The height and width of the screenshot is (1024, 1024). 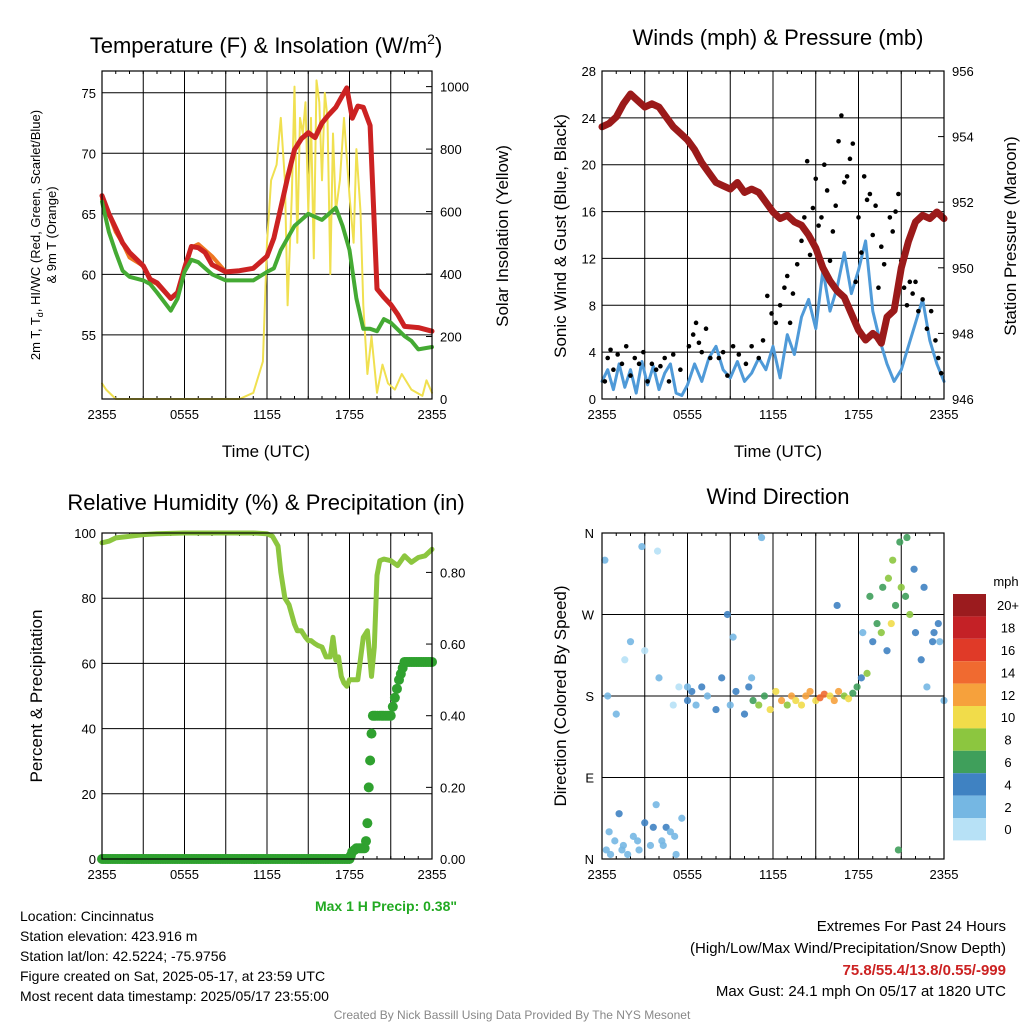 I want to click on precip-y-tick-label-3: 0.60, so click(x=452, y=644).